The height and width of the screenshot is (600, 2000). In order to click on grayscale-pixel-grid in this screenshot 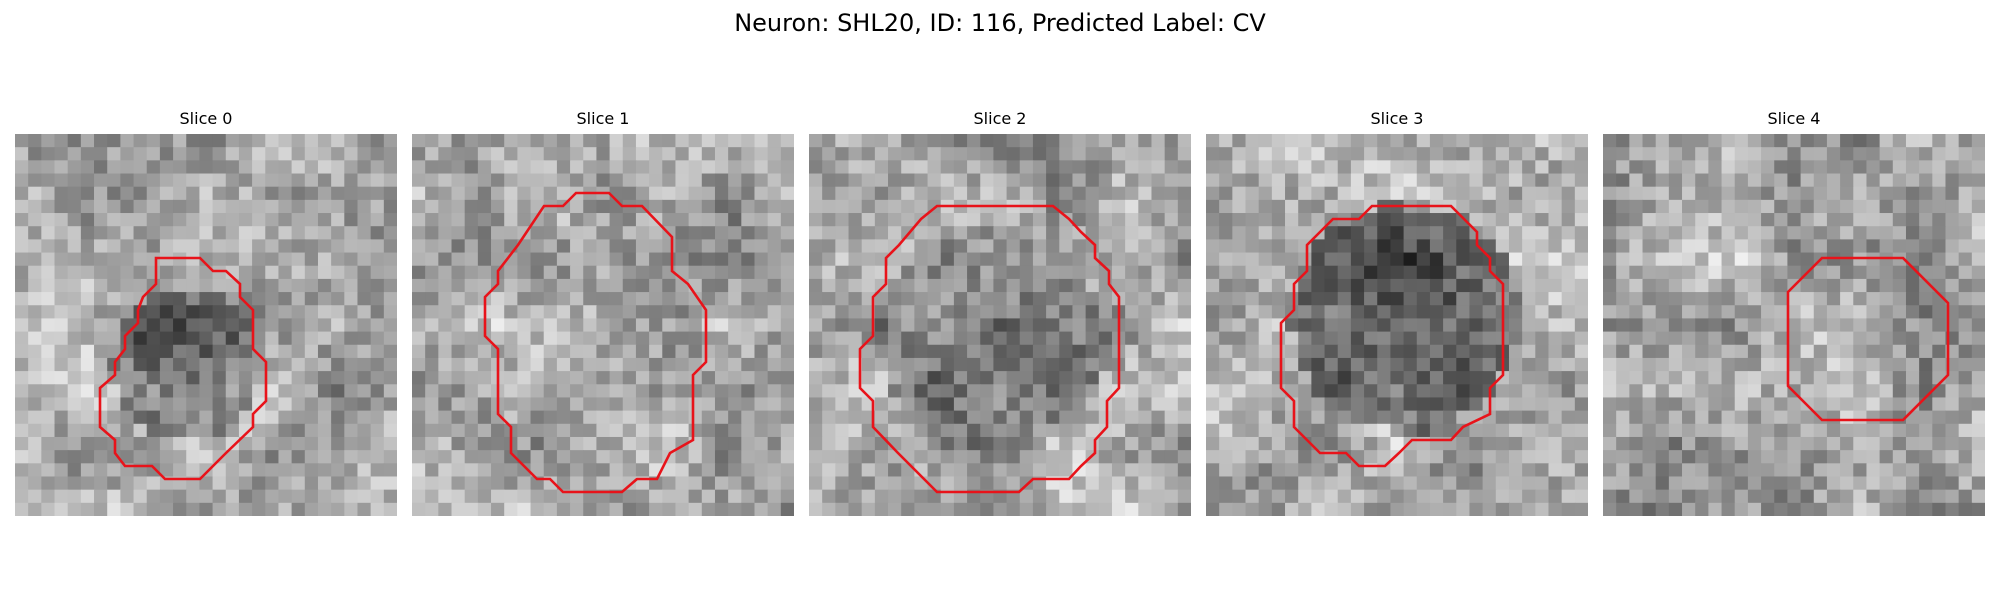, I will do `click(603, 325)`.